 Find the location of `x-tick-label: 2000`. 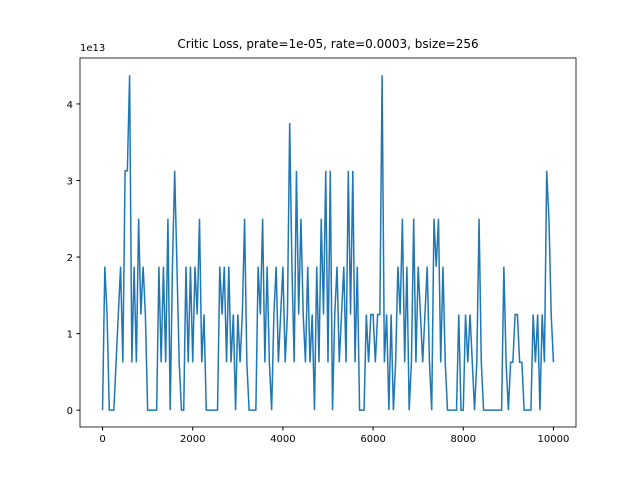

x-tick-label: 2000 is located at coordinates (192, 439).